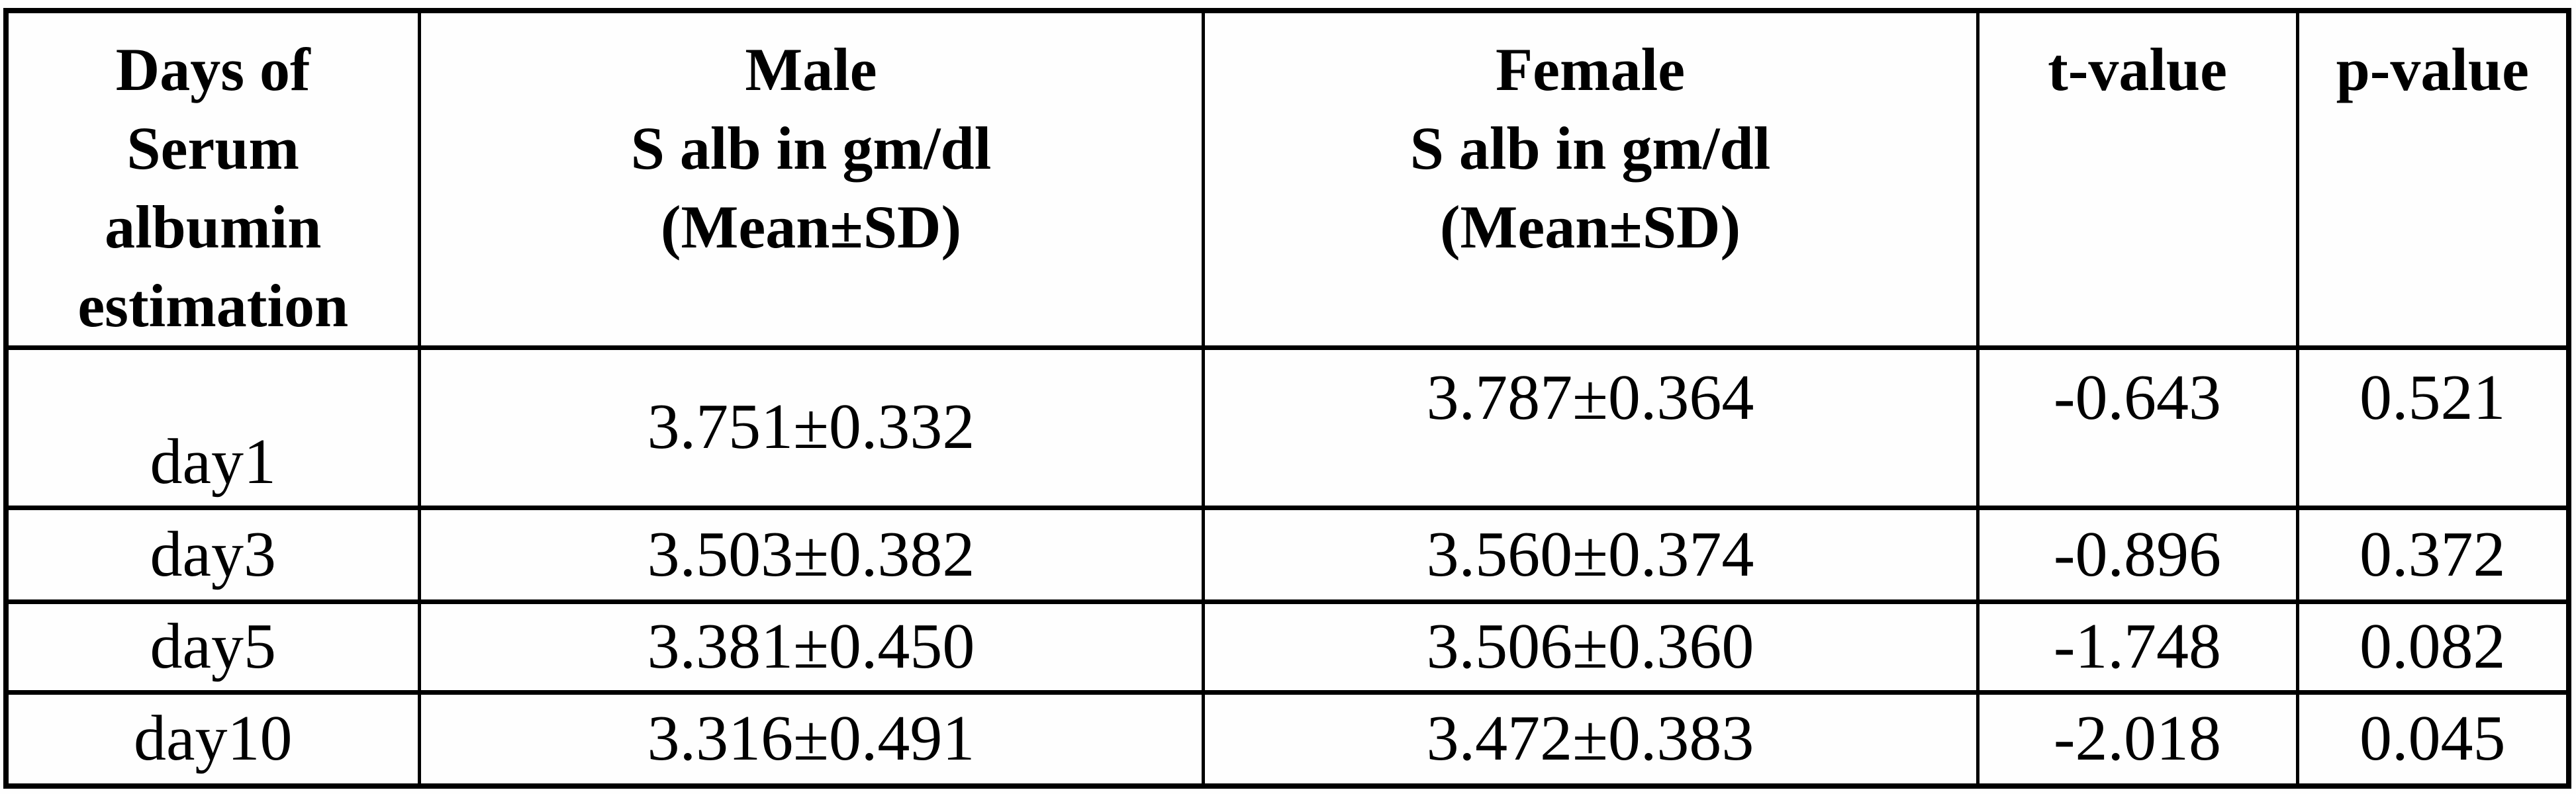  I want to click on header-line: t-value, so click(2137, 69).